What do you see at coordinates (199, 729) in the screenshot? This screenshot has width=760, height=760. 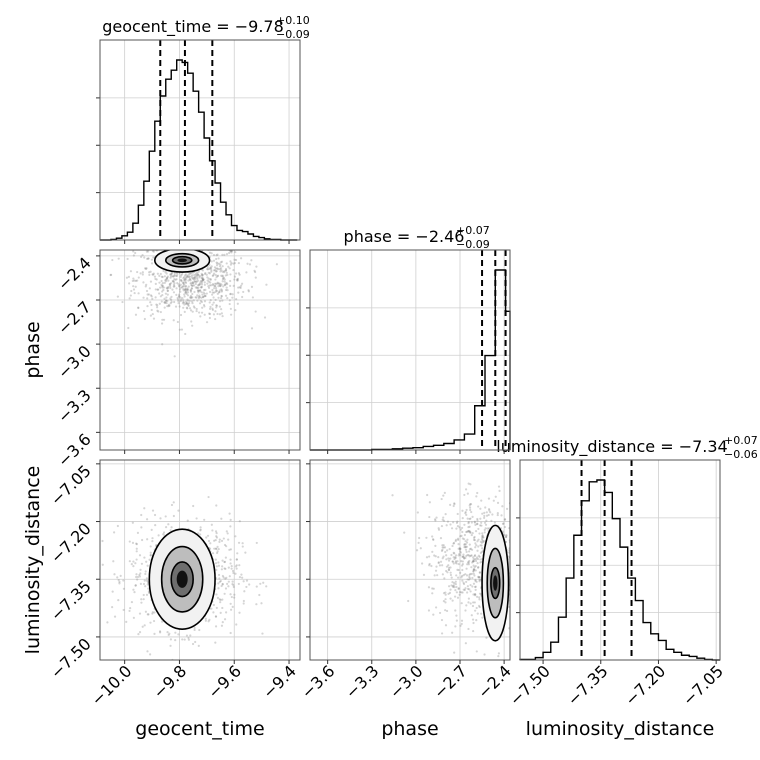 I see `x-axis-label-geocent-time: geocent_time` at bounding box center [199, 729].